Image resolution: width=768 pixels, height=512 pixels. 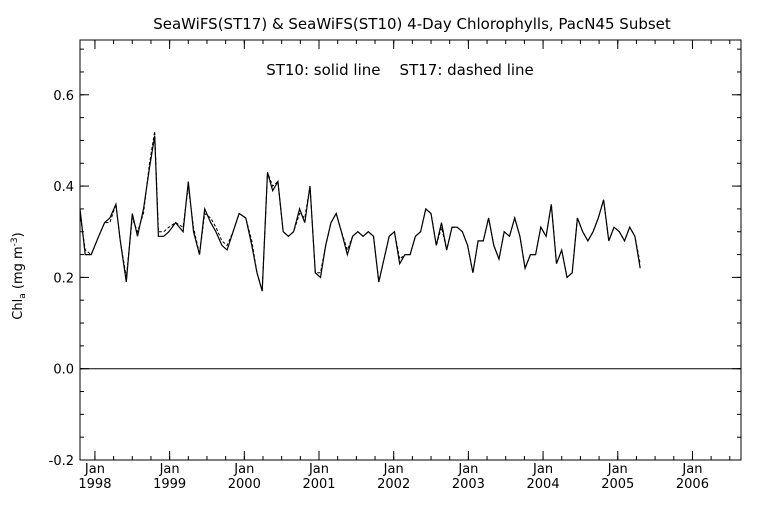 I want to click on x-tick-year: 2005, so click(x=617, y=484).